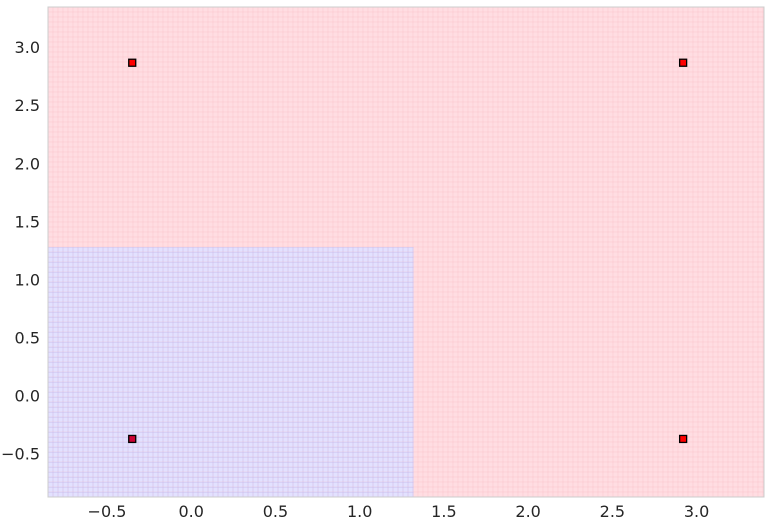  What do you see at coordinates (27, 221) in the screenshot?
I see `y-tick-label: 1.5` at bounding box center [27, 221].